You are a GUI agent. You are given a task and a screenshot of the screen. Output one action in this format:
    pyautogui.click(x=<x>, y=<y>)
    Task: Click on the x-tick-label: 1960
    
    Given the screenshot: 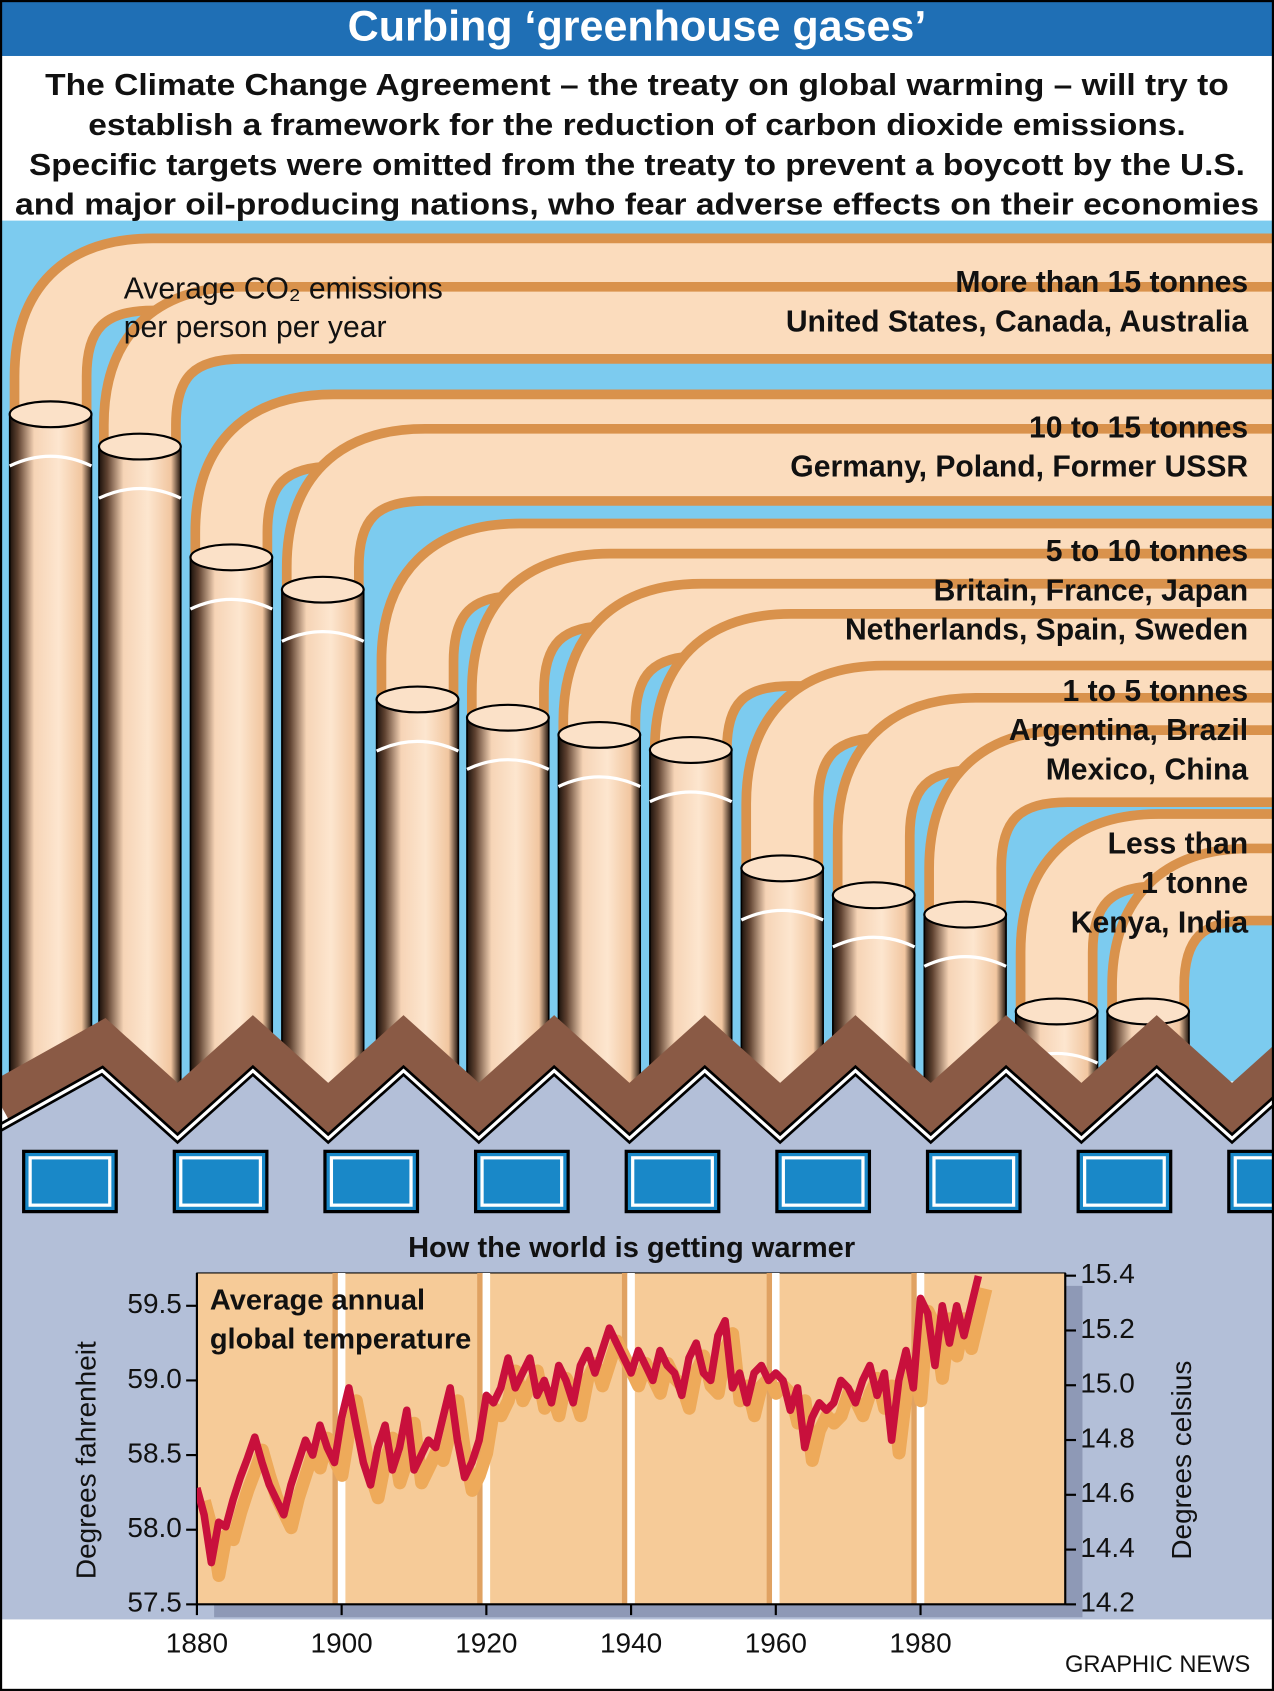 What is the action you would take?
    pyautogui.click(x=776, y=1643)
    